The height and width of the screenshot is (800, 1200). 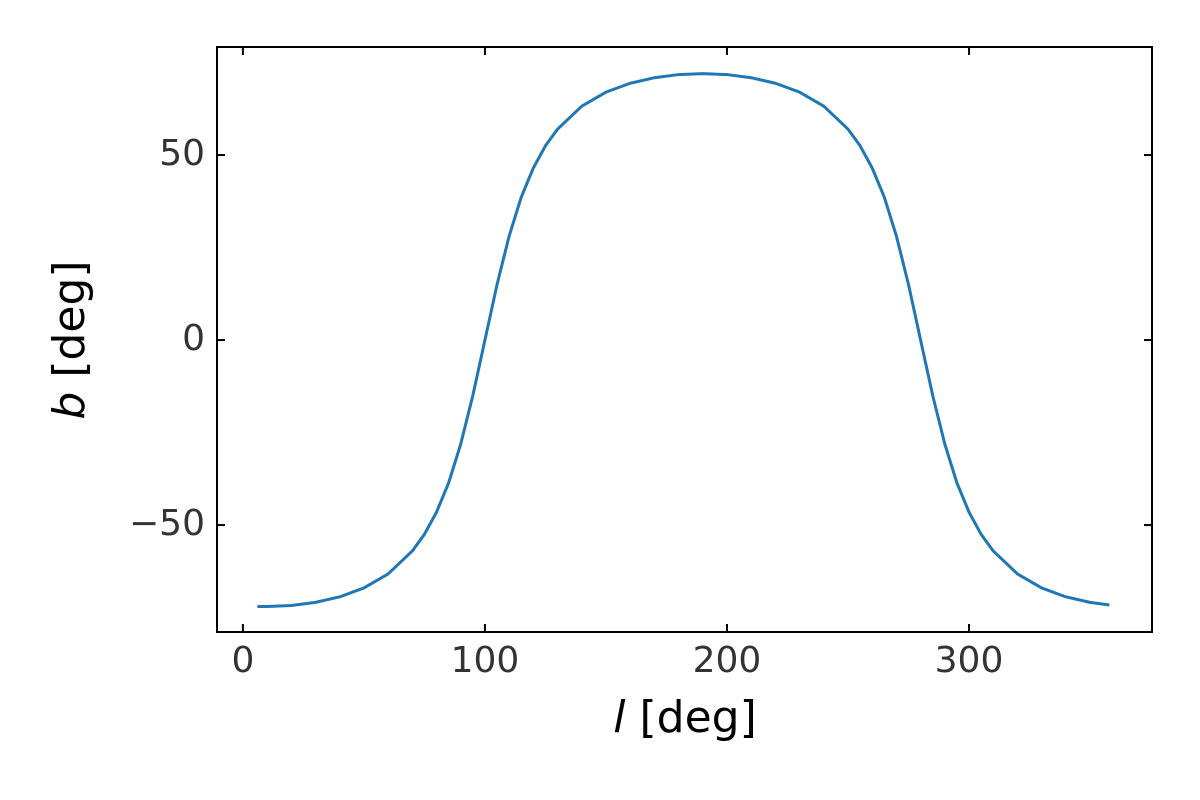 I want to click on y-axis-label: b [deg], so click(x=69, y=339).